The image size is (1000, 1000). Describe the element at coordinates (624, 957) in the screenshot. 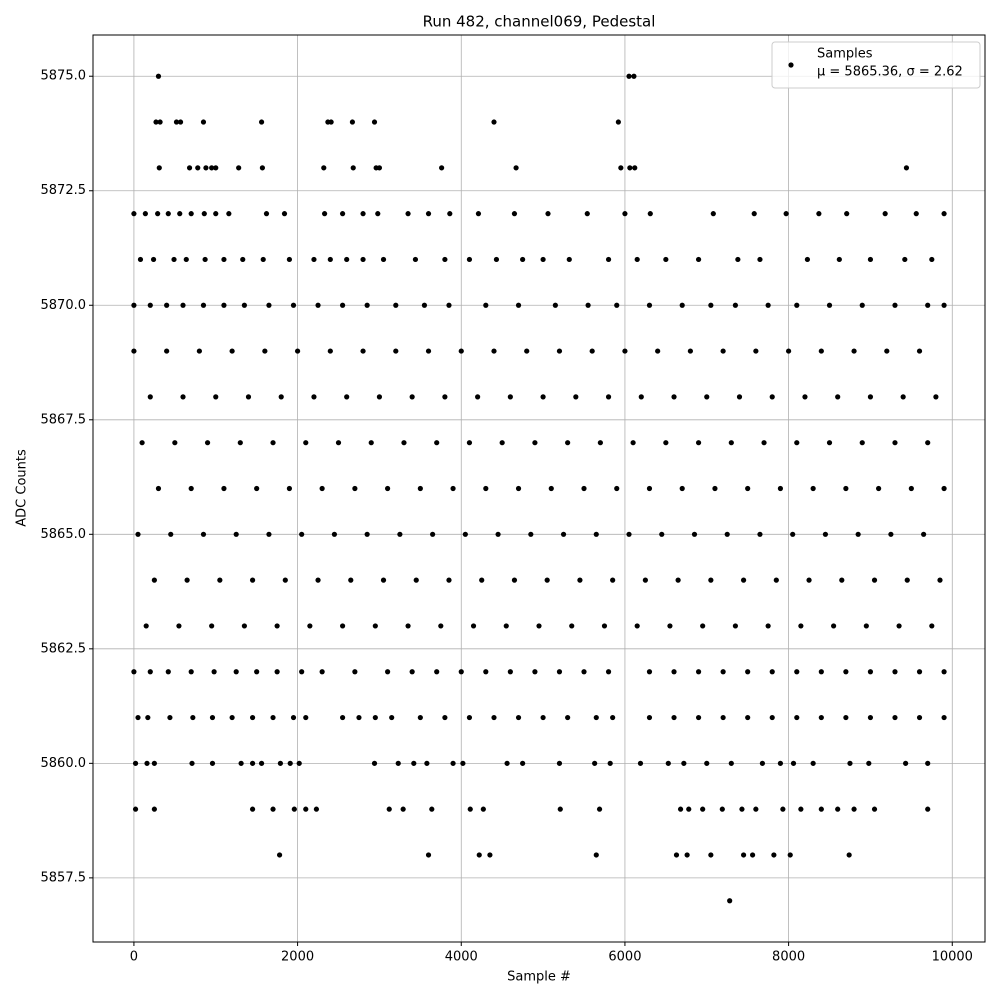

I see `x-tick-label: 6000` at that location.